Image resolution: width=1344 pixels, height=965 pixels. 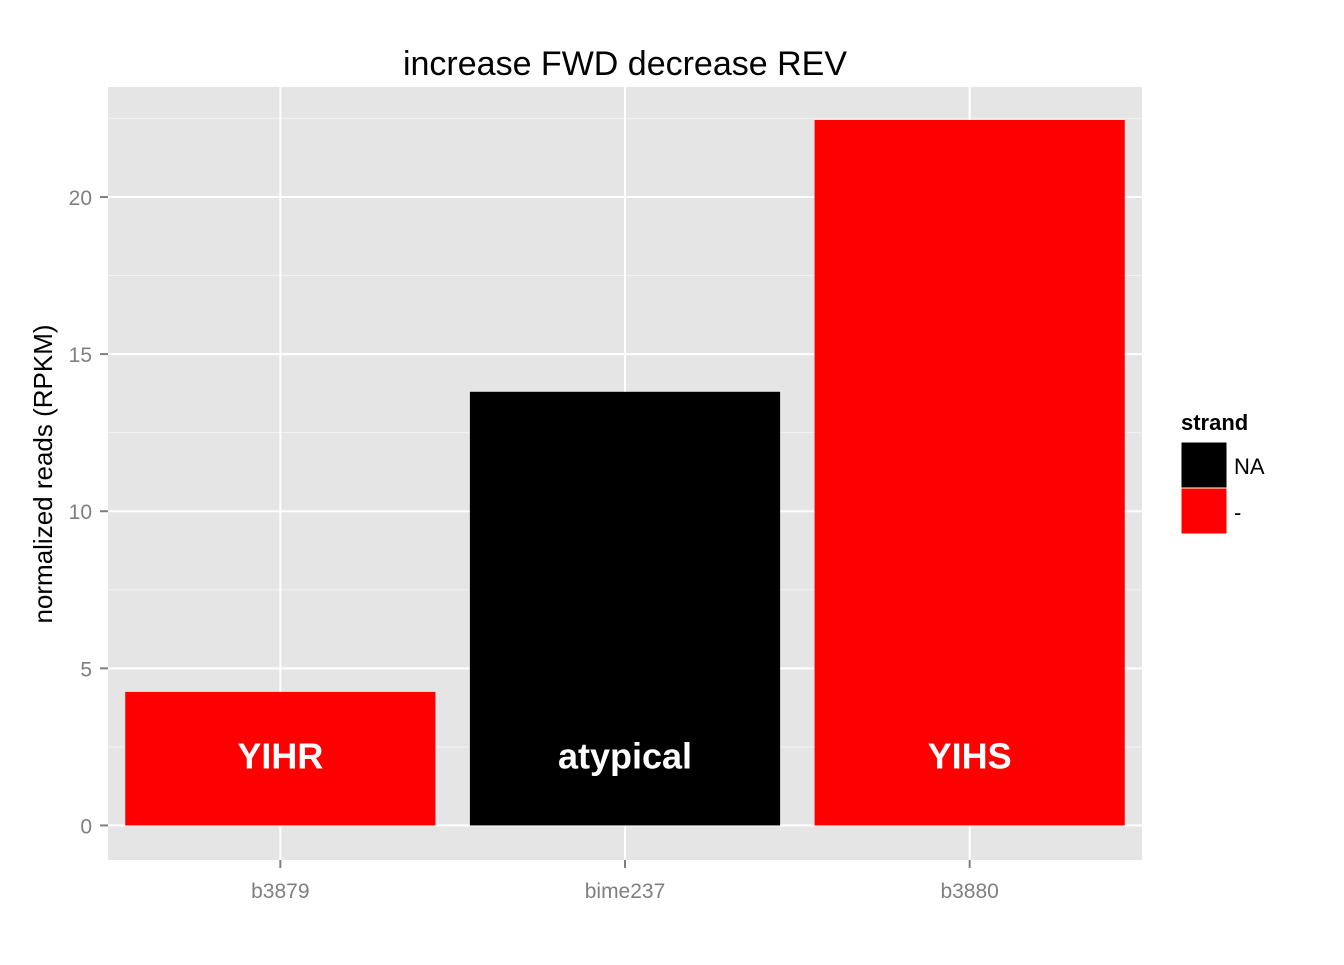 I want to click on x-tick-label-b3879: b3879, so click(x=280, y=891).